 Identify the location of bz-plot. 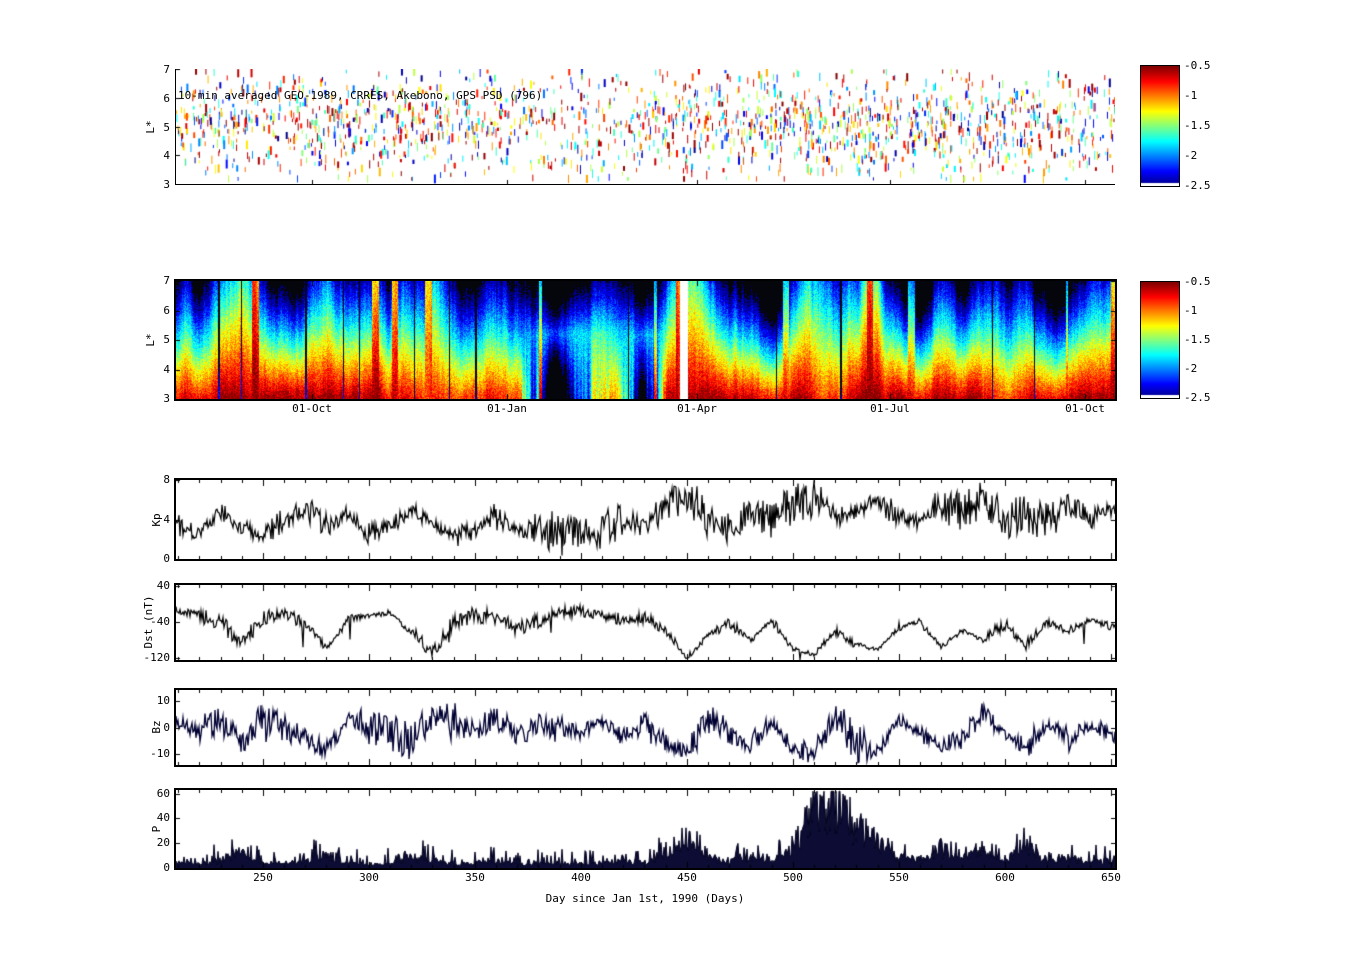
(645, 727).